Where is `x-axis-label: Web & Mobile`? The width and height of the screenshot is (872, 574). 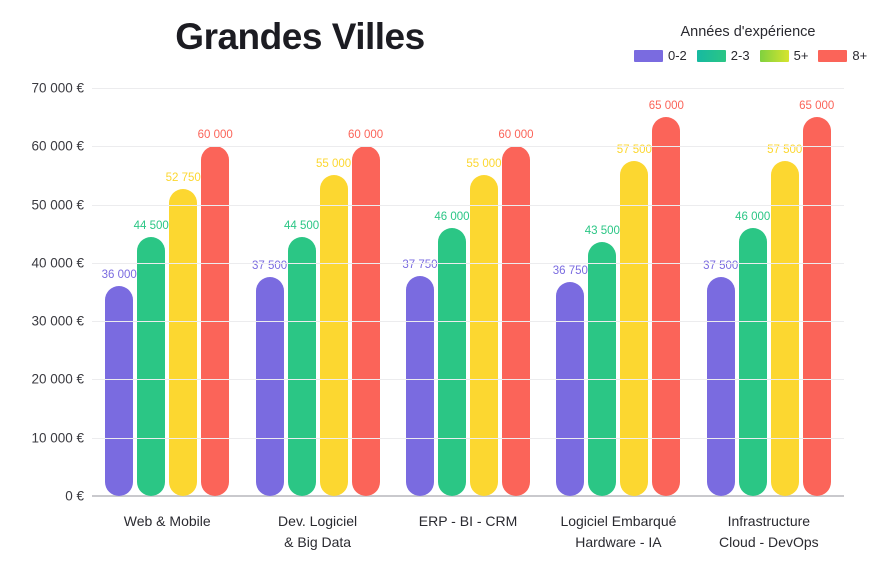 x-axis-label: Web & Mobile is located at coordinates (167, 530).